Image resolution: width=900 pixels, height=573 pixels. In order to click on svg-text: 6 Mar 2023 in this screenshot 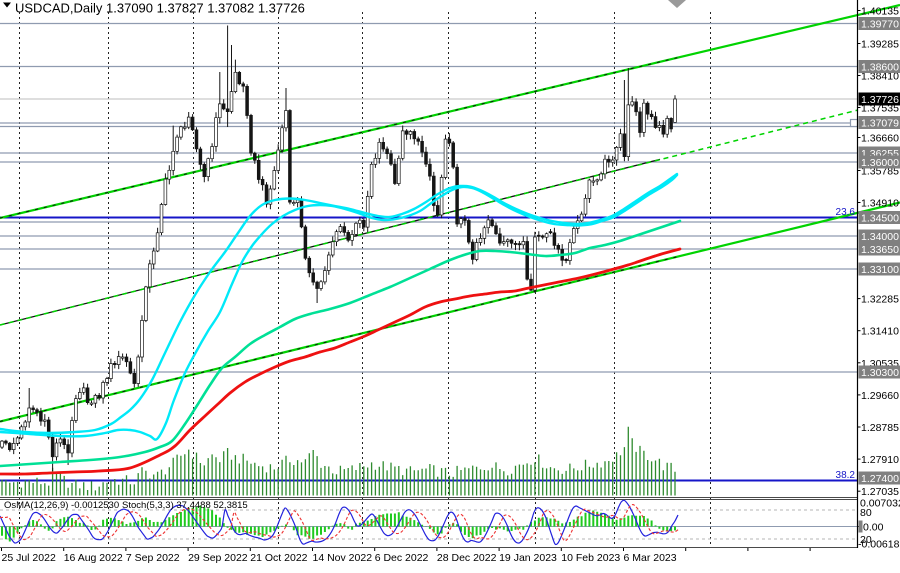, I will do `click(650, 558)`.